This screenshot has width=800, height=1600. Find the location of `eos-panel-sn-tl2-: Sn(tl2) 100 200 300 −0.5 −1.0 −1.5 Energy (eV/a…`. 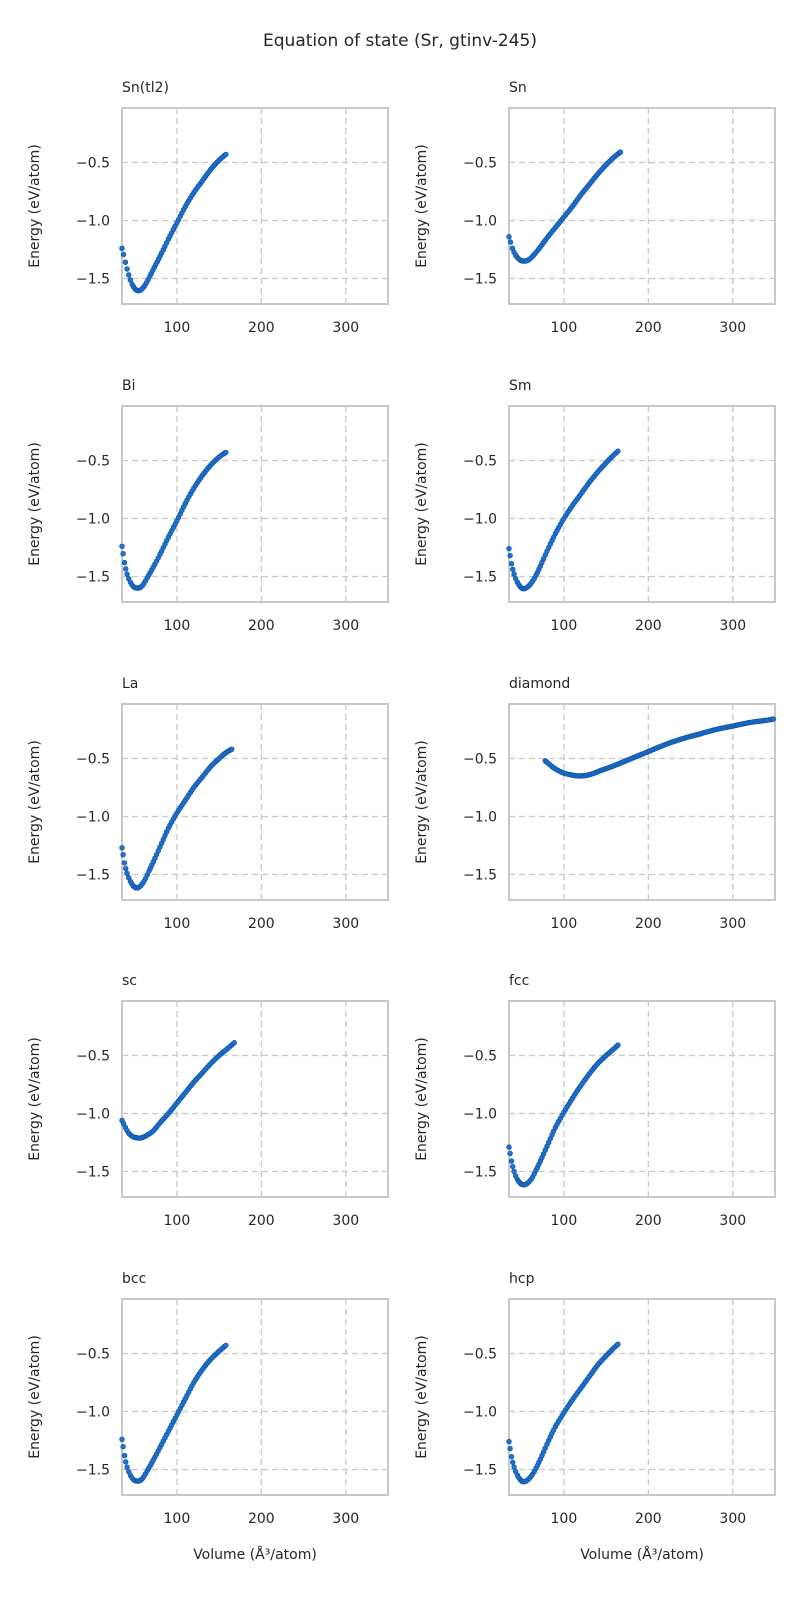

eos-panel-sn-tl2-: Sn(tl2) 100 200 300 −0.5 −1.0 −1.5 Energy (eV/a… is located at coordinates (208, 208).